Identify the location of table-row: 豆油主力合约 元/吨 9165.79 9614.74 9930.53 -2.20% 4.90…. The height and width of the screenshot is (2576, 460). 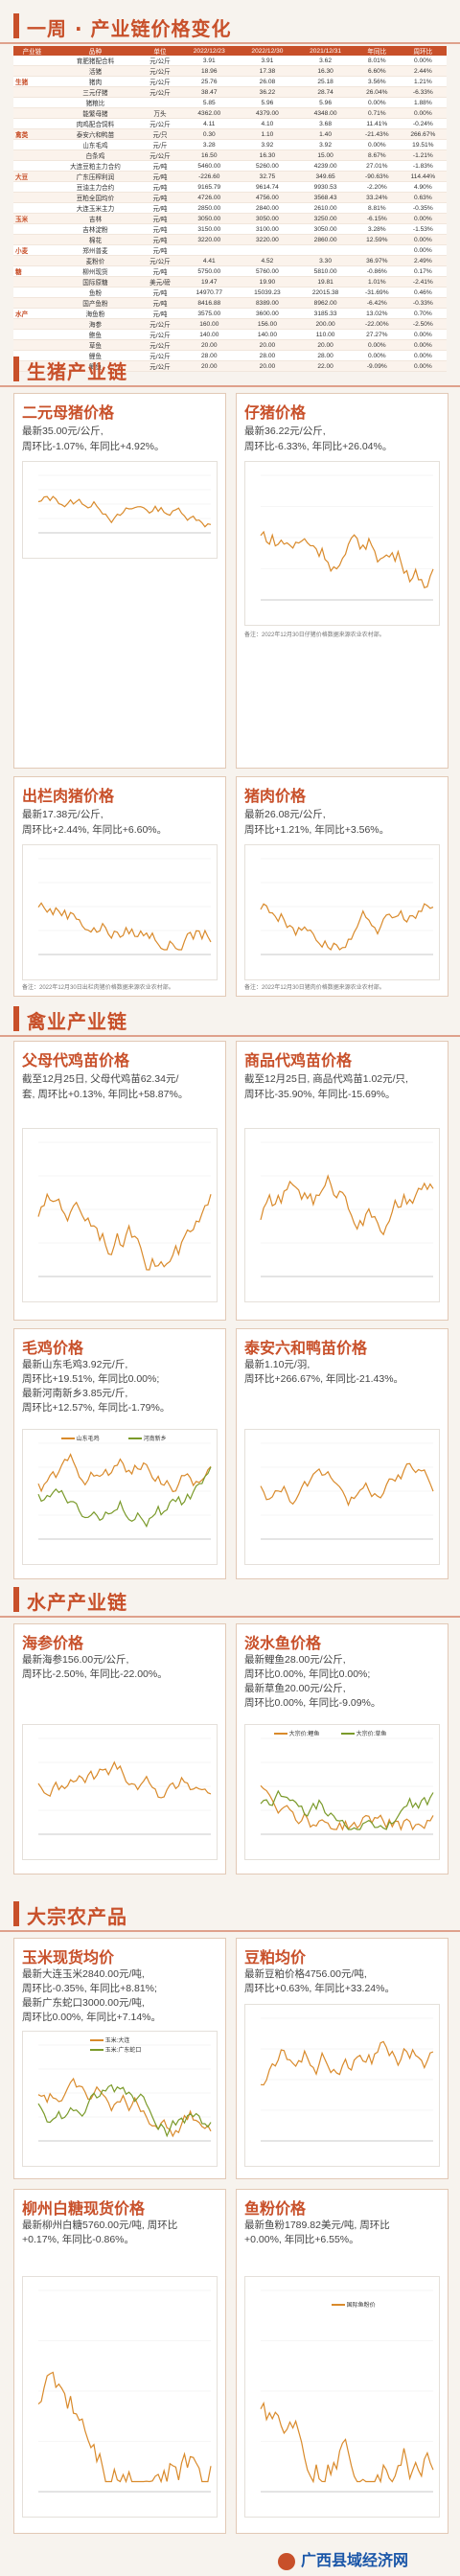
(230, 187).